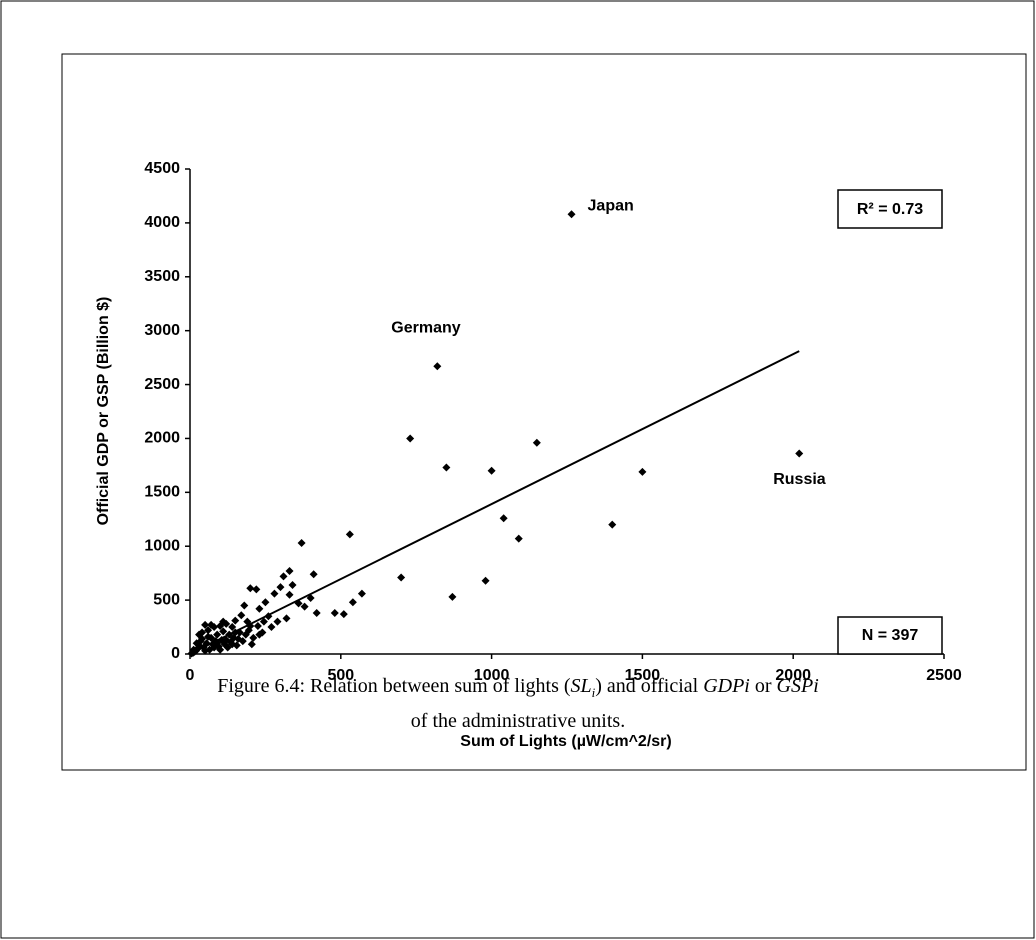 This screenshot has width=1036, height=940. Describe the element at coordinates (649, 686) in the screenshot. I see `caption-text: ) and official` at that location.